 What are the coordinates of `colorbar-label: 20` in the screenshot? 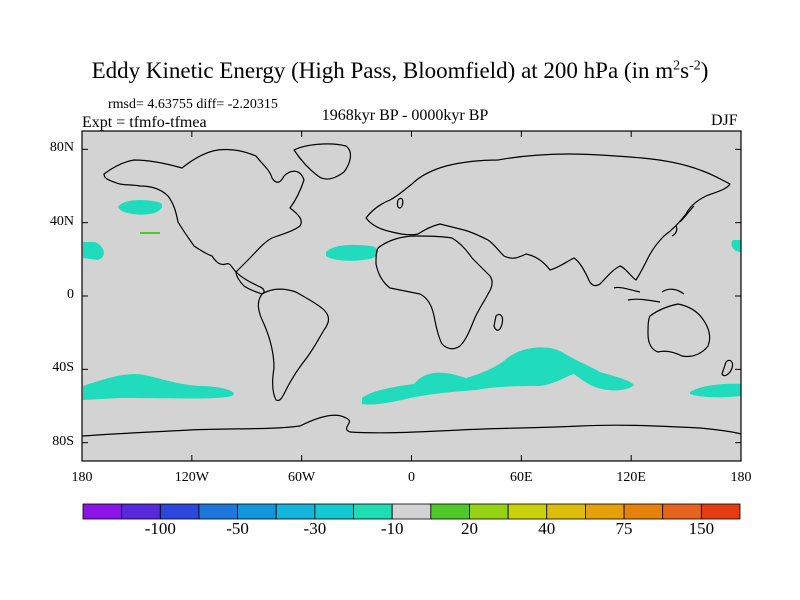 It's located at (469, 528).